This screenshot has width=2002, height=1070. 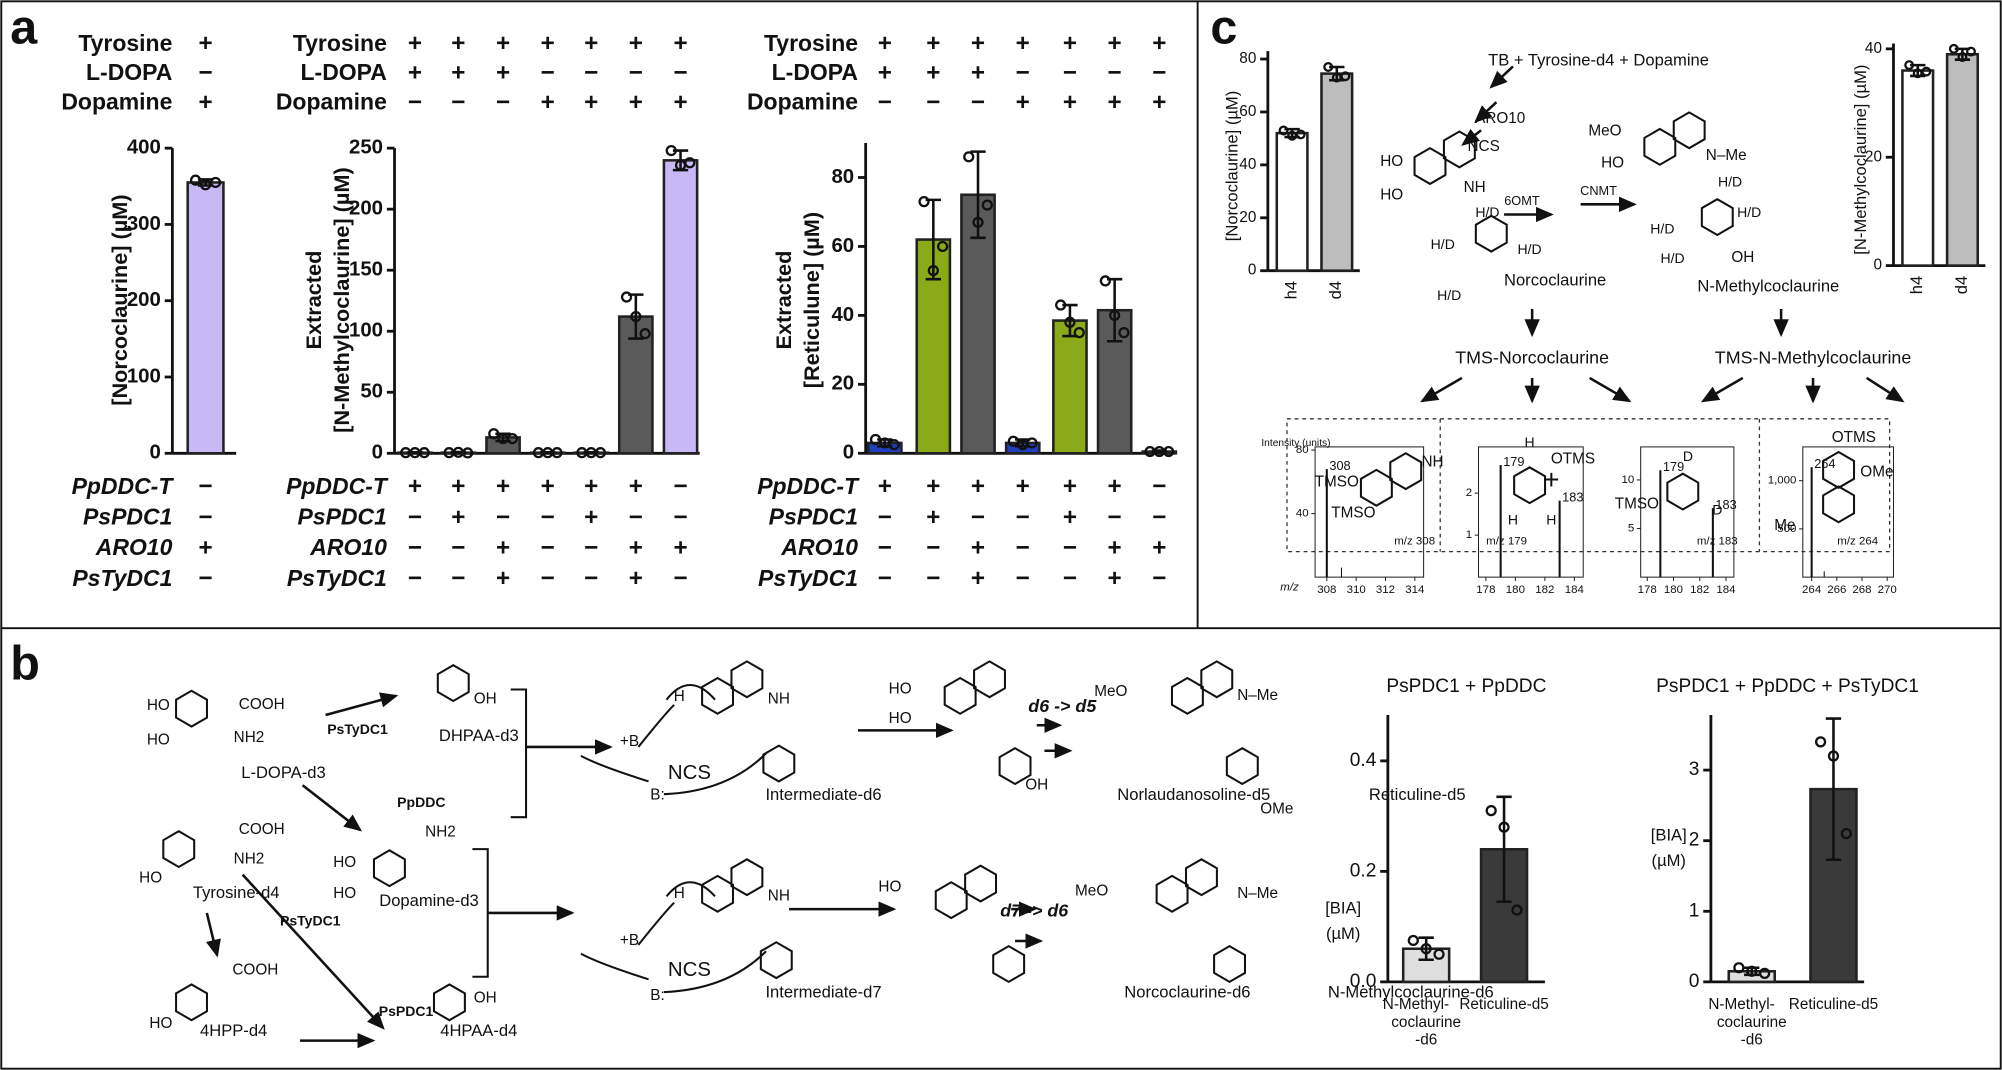 What do you see at coordinates (1247, 58) in the screenshot?
I see `y-tick-label: 80` at bounding box center [1247, 58].